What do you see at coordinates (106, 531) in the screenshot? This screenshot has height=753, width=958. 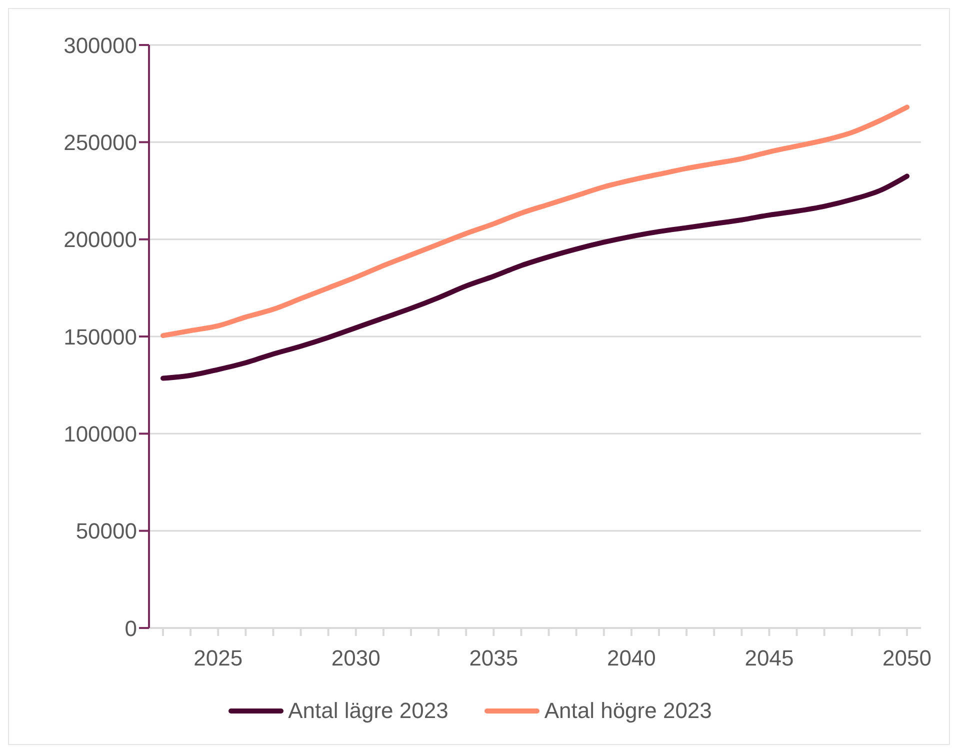 I see `y-tick-label: 50000` at bounding box center [106, 531].